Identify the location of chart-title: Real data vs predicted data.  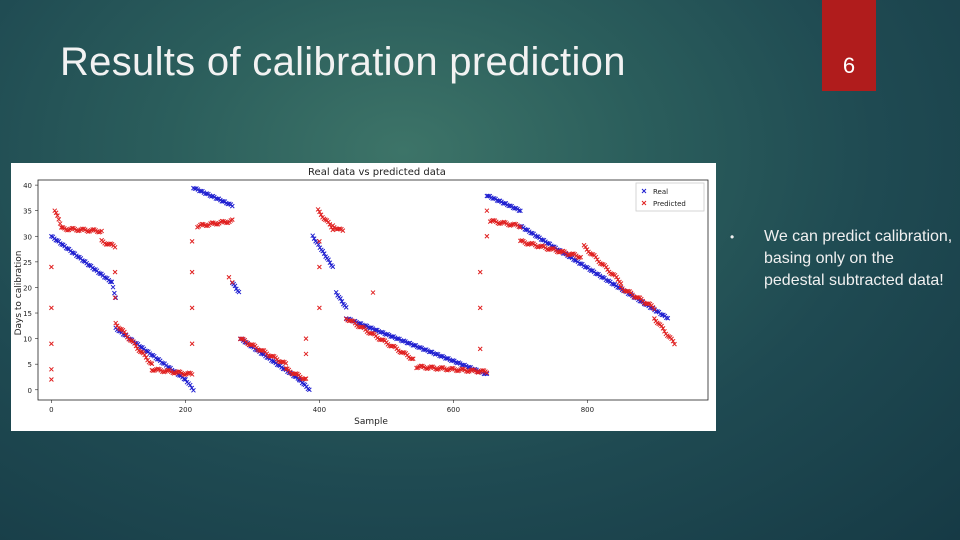
(377, 172).